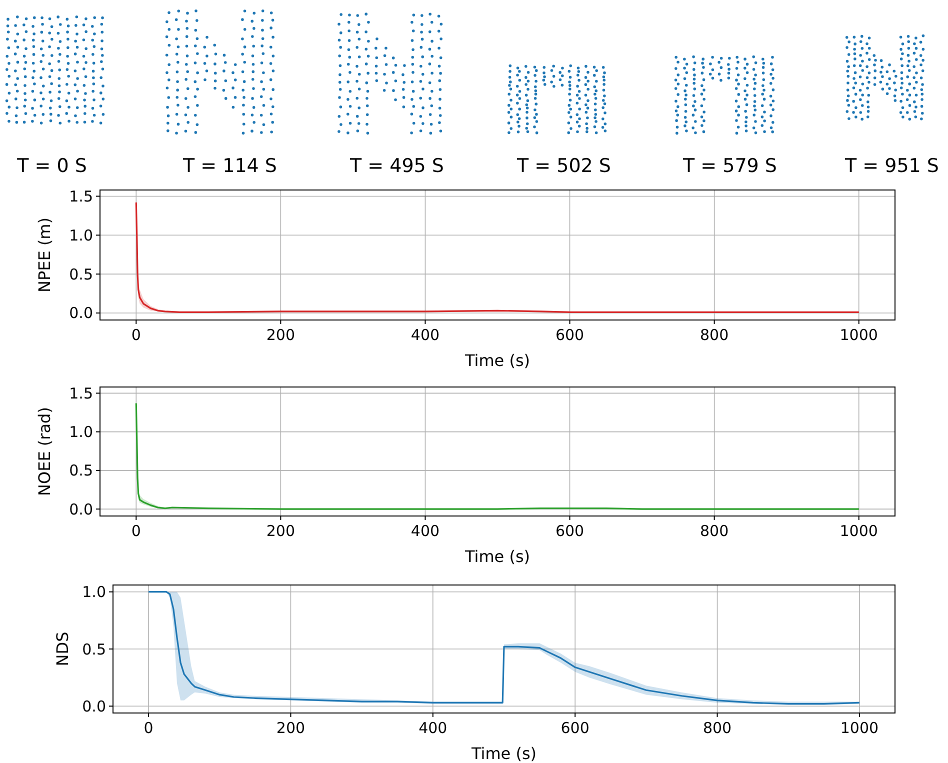  What do you see at coordinates (563, 166) in the screenshot?
I see `text: T = 502 S` at bounding box center [563, 166].